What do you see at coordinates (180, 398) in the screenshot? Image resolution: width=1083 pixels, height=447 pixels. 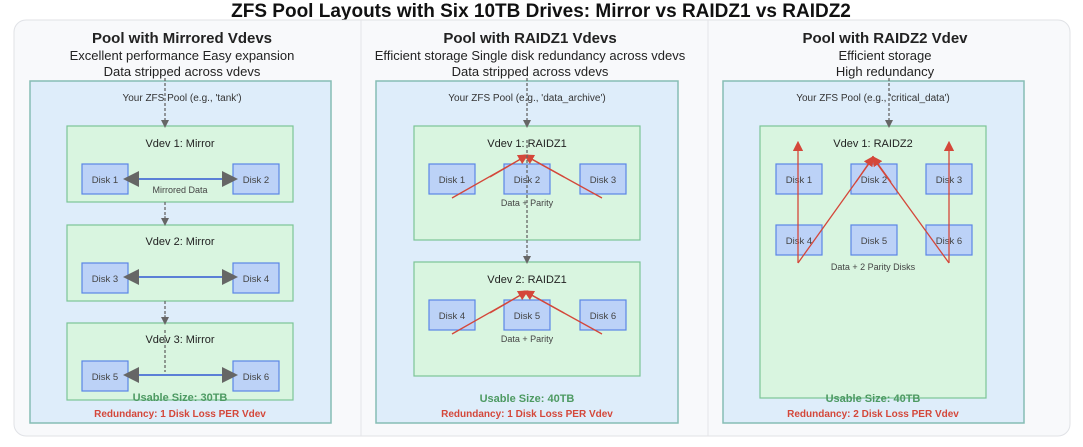 I see `usable-size: Usable Size: 30TB` at bounding box center [180, 398].